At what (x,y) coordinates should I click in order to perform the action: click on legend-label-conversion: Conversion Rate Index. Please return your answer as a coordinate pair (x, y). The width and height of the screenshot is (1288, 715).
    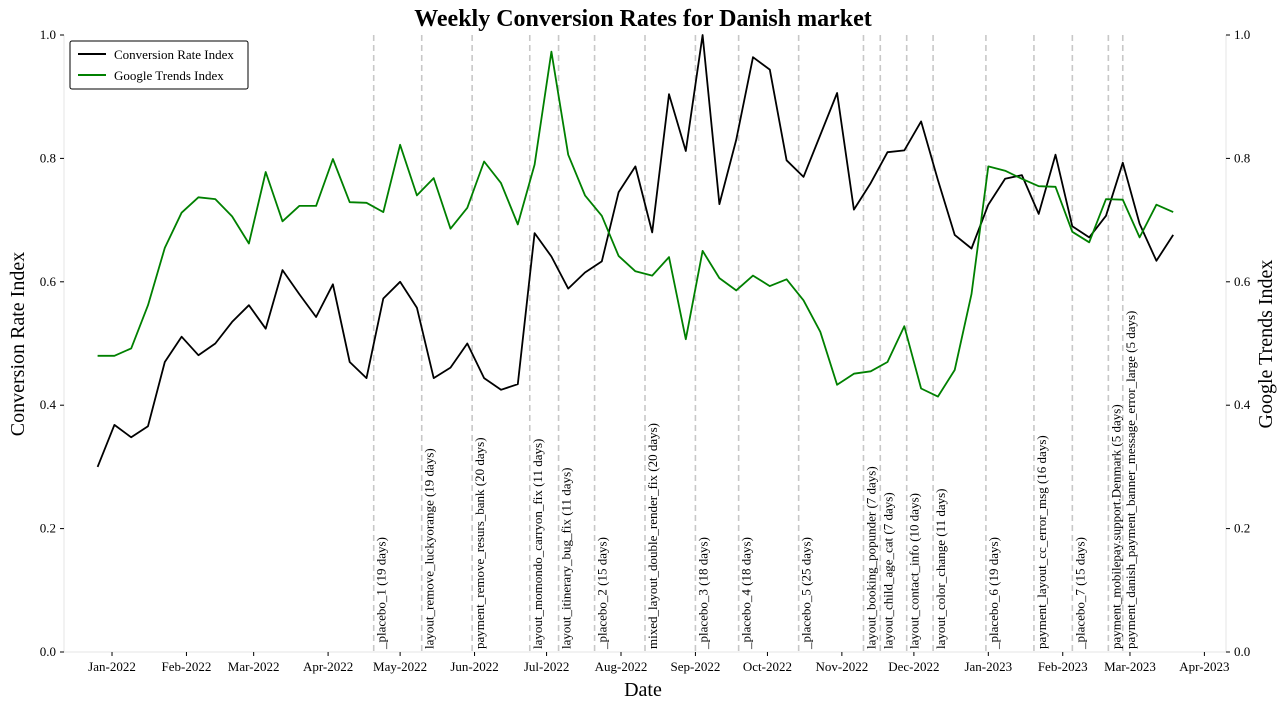
    Looking at the image, I should click on (174, 54).